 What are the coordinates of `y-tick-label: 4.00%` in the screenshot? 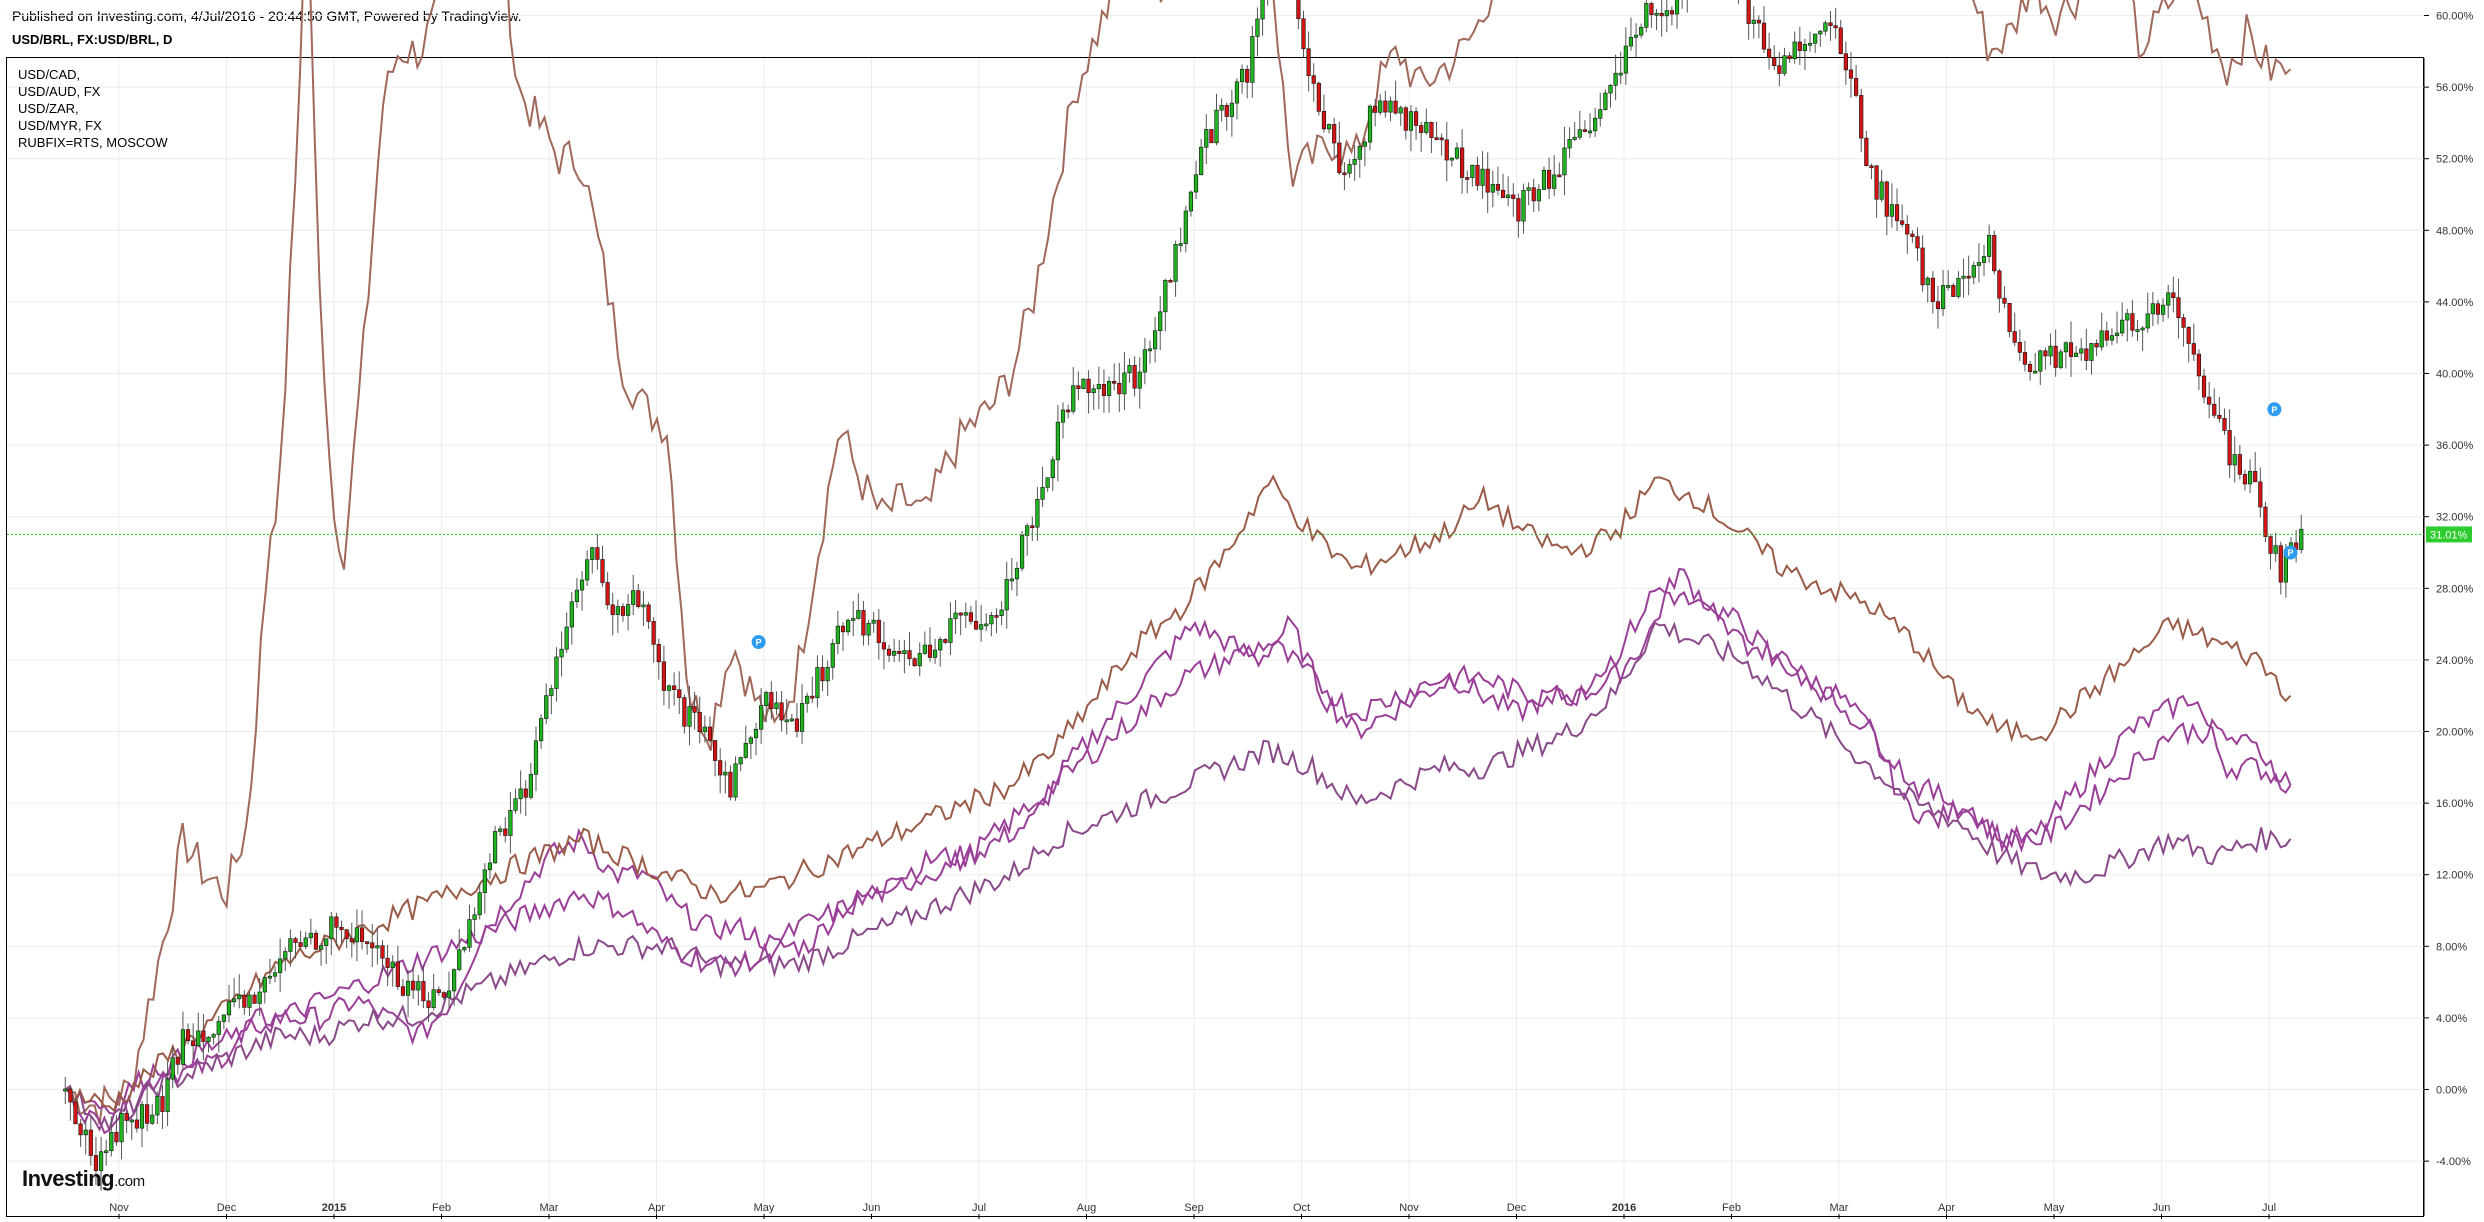 It's located at (2451, 1019).